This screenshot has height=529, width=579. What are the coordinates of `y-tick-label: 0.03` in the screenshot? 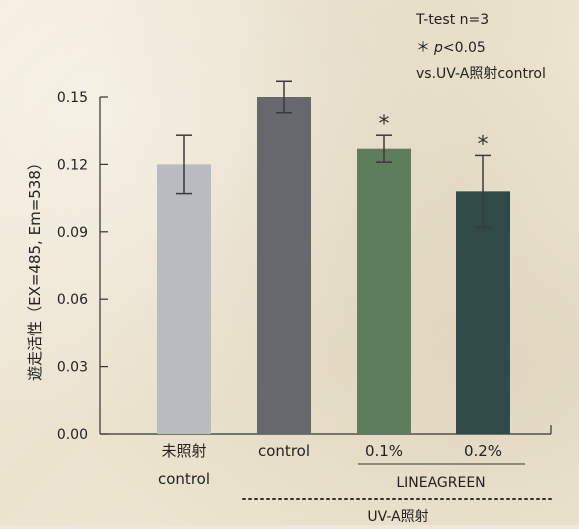 It's located at (72, 368).